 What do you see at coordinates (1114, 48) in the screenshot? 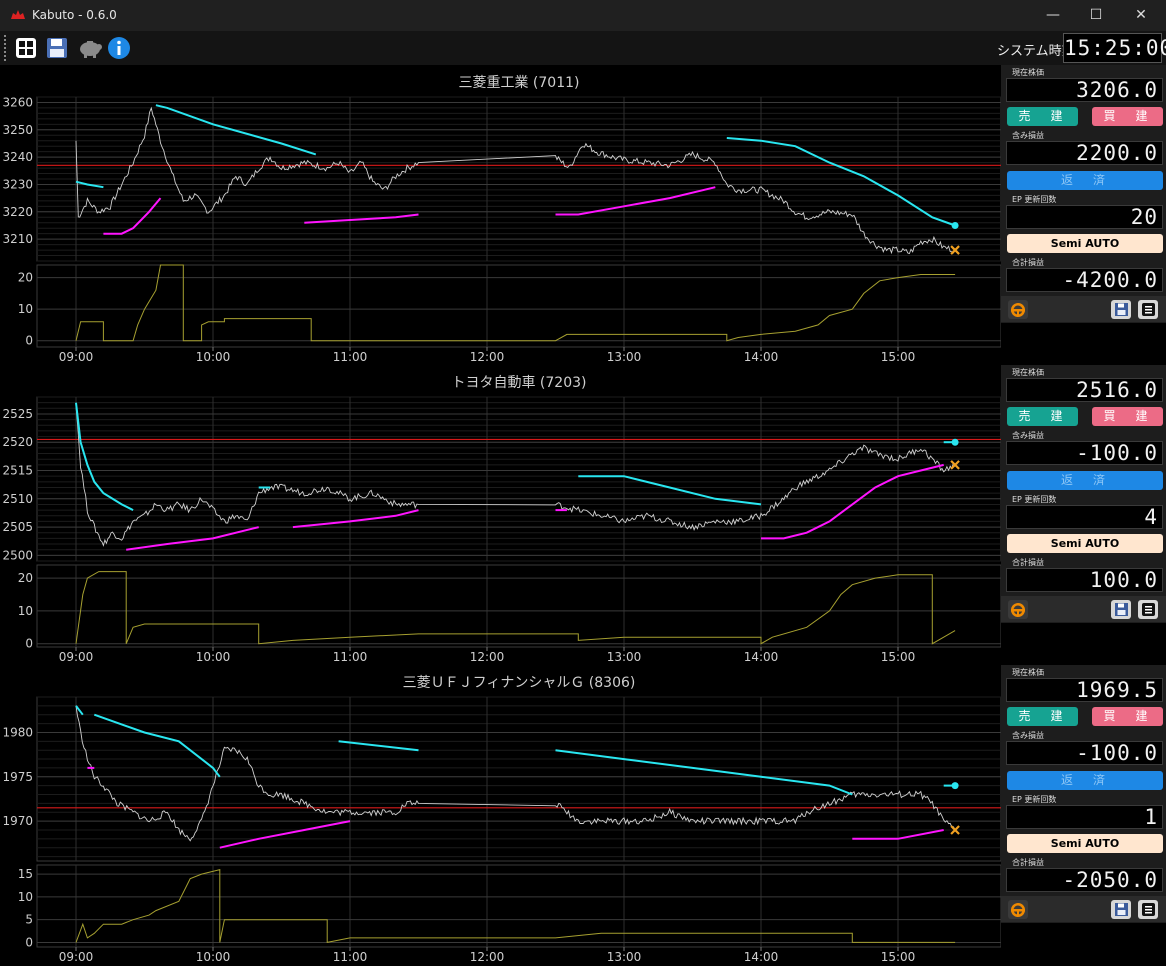
I see `system-clock-display: 15:25:00` at bounding box center [1114, 48].